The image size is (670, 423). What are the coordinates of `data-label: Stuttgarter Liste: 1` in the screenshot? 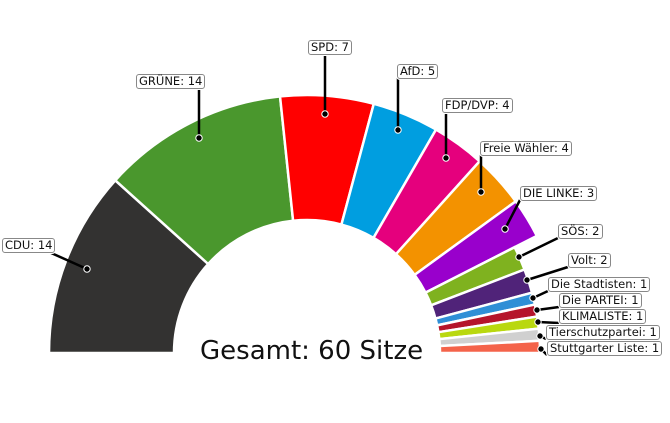 It's located at (605, 348).